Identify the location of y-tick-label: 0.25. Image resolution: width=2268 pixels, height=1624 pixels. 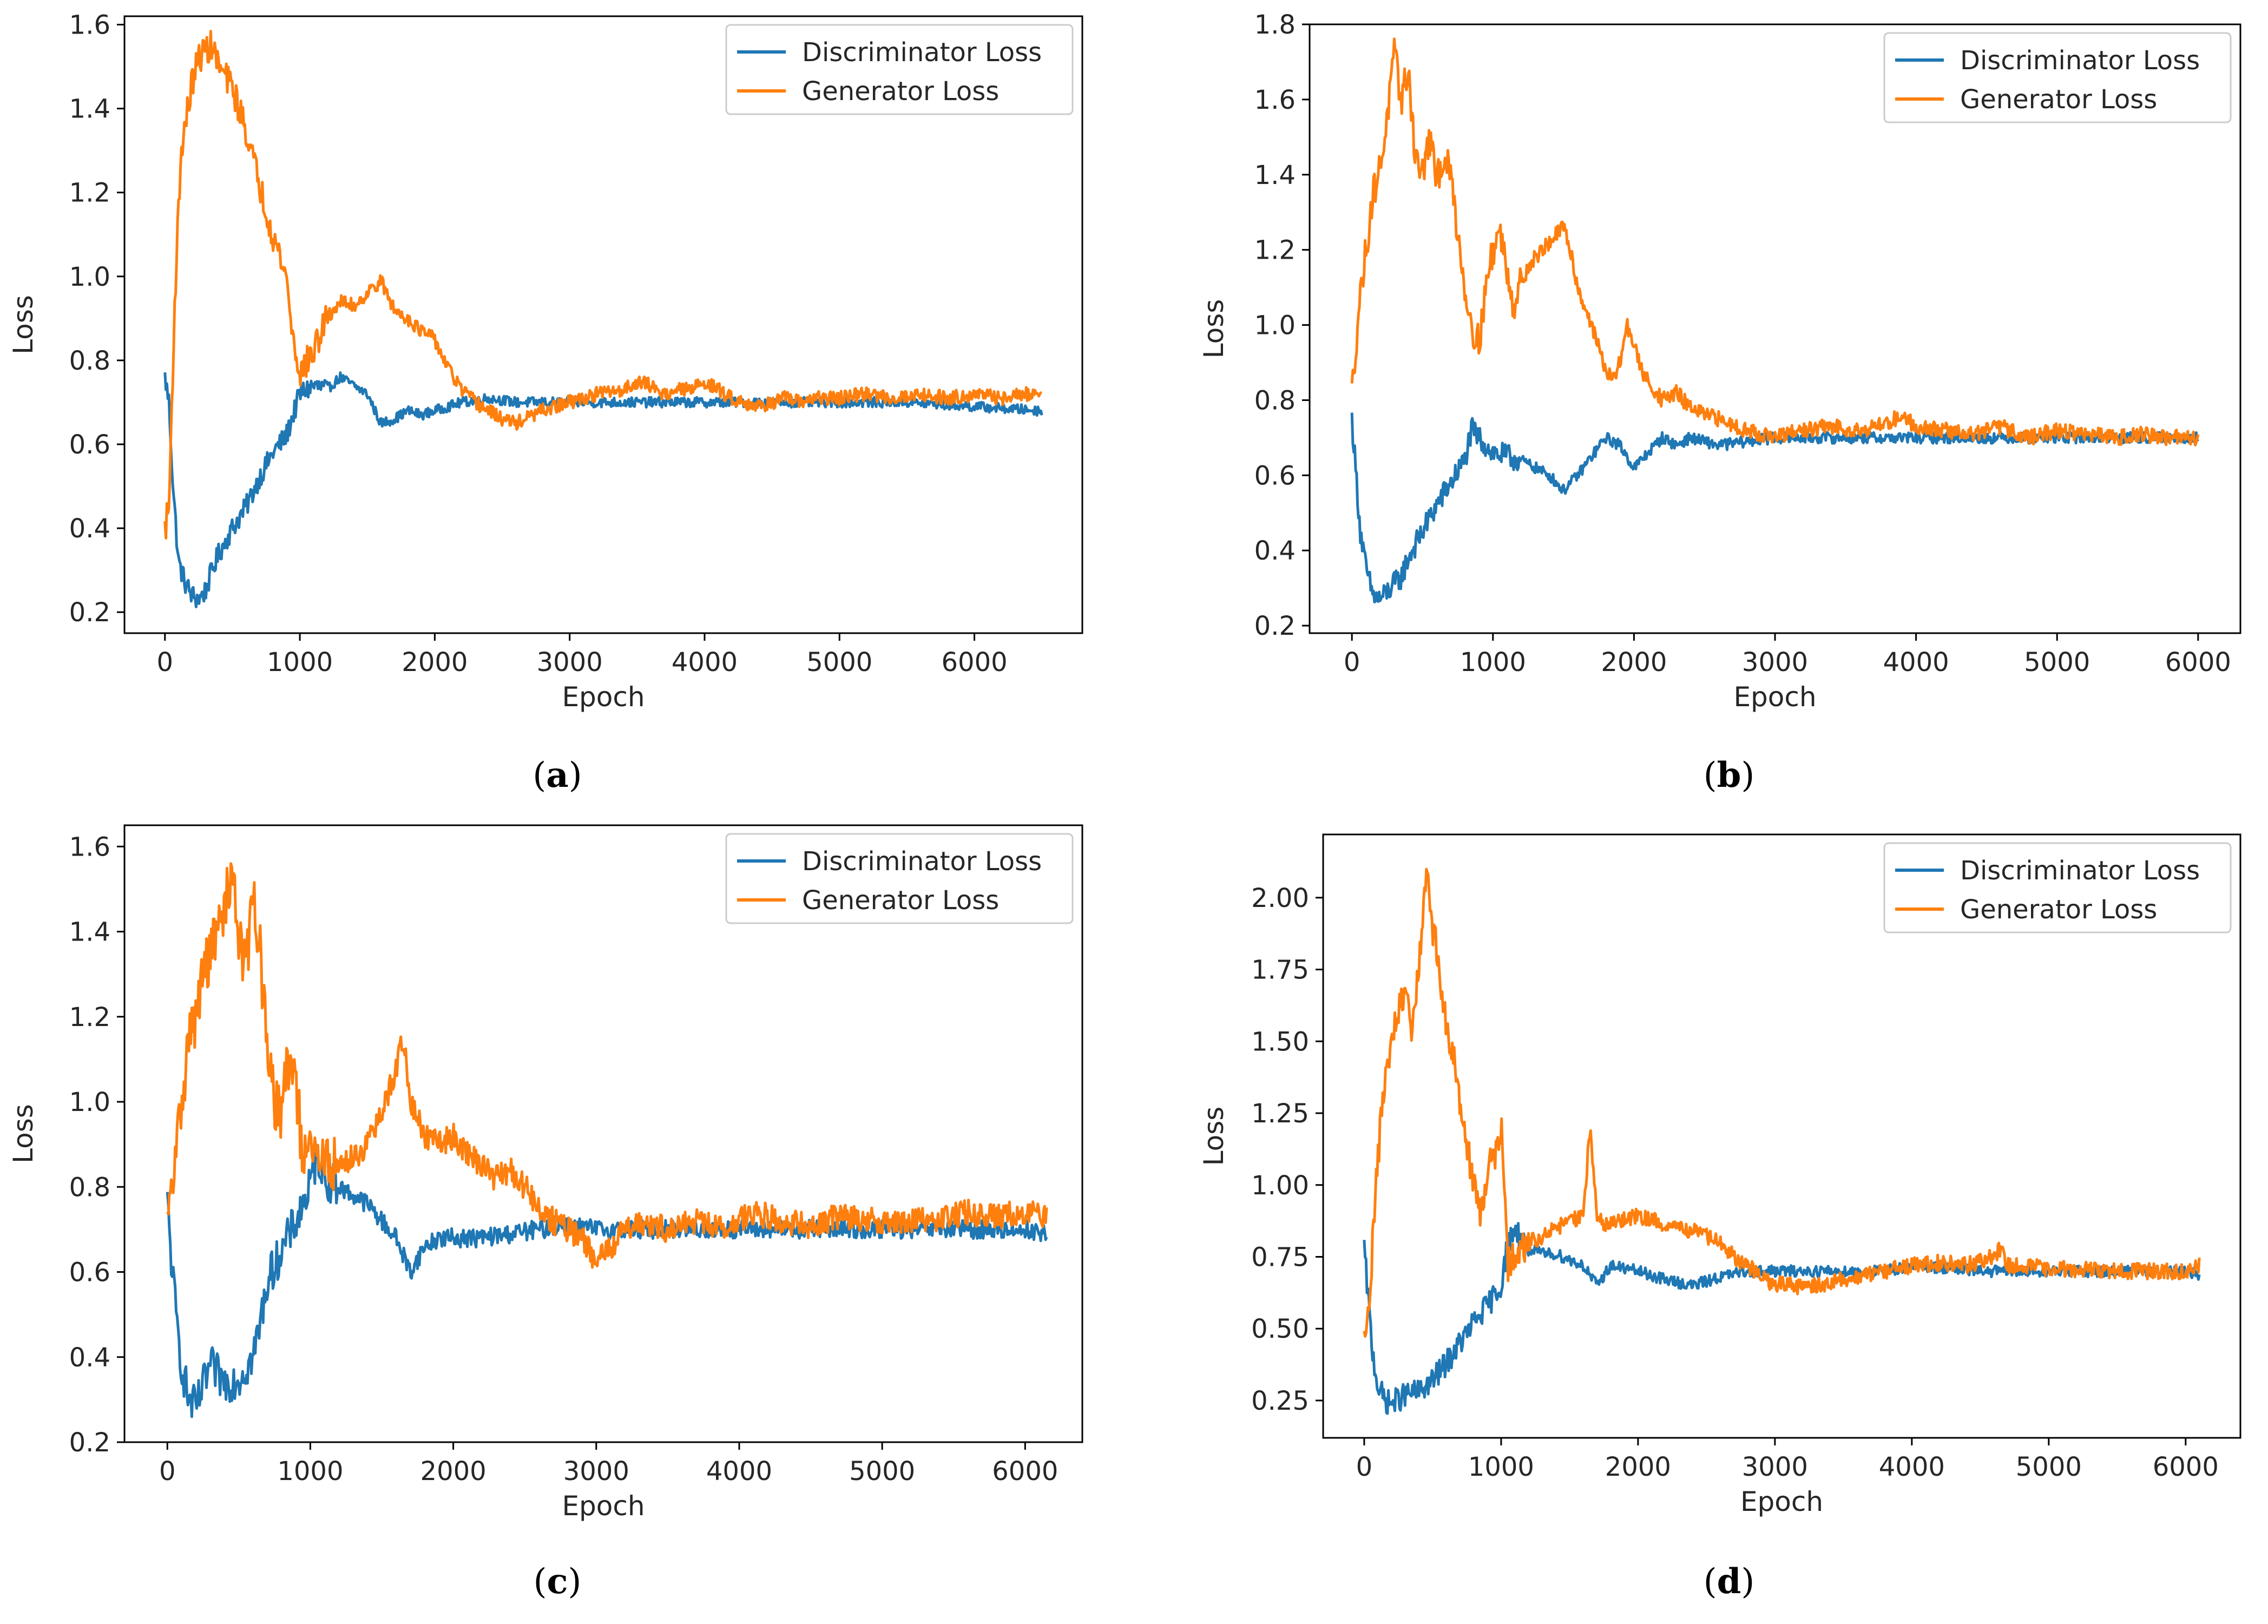
(1280, 1401).